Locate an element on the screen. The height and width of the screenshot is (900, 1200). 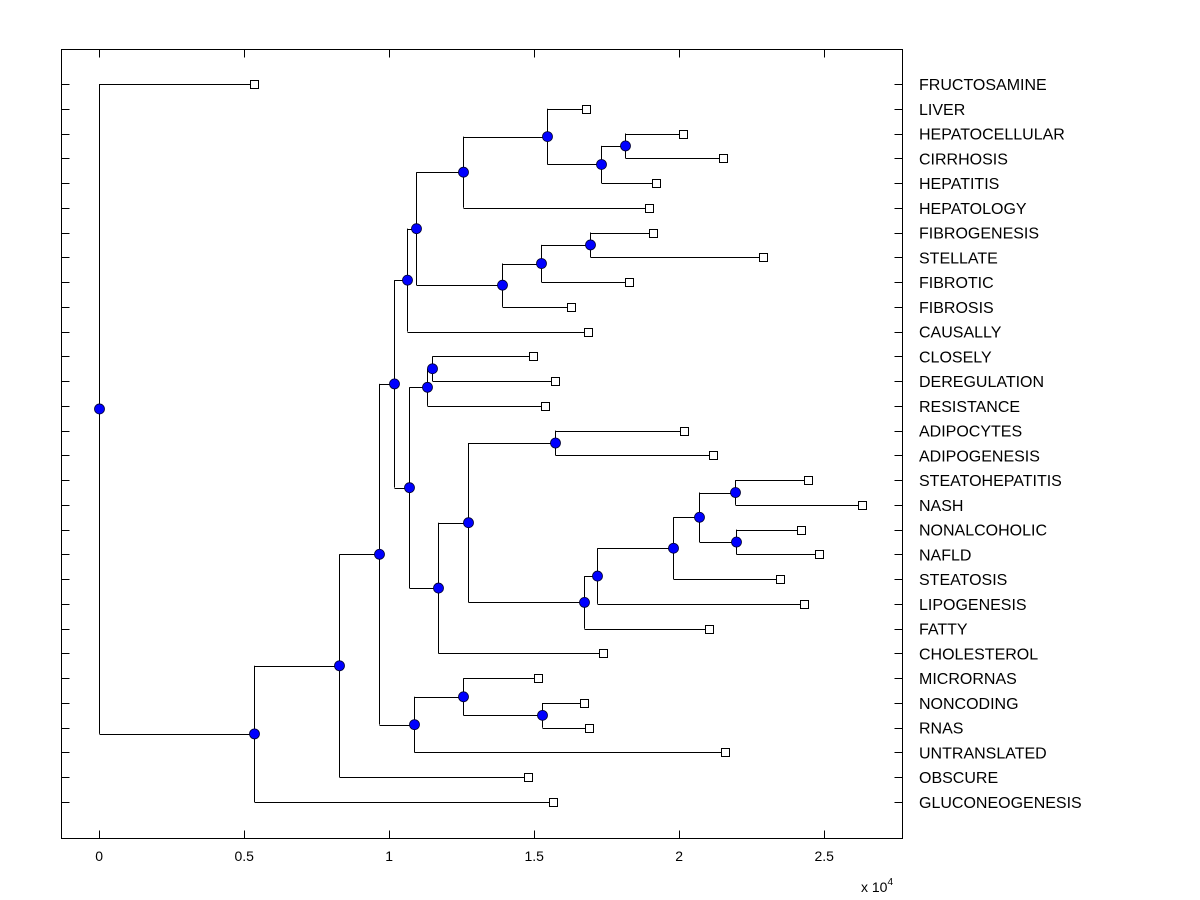
leaf-label: NONALCOHOLIC is located at coordinates (983, 531).